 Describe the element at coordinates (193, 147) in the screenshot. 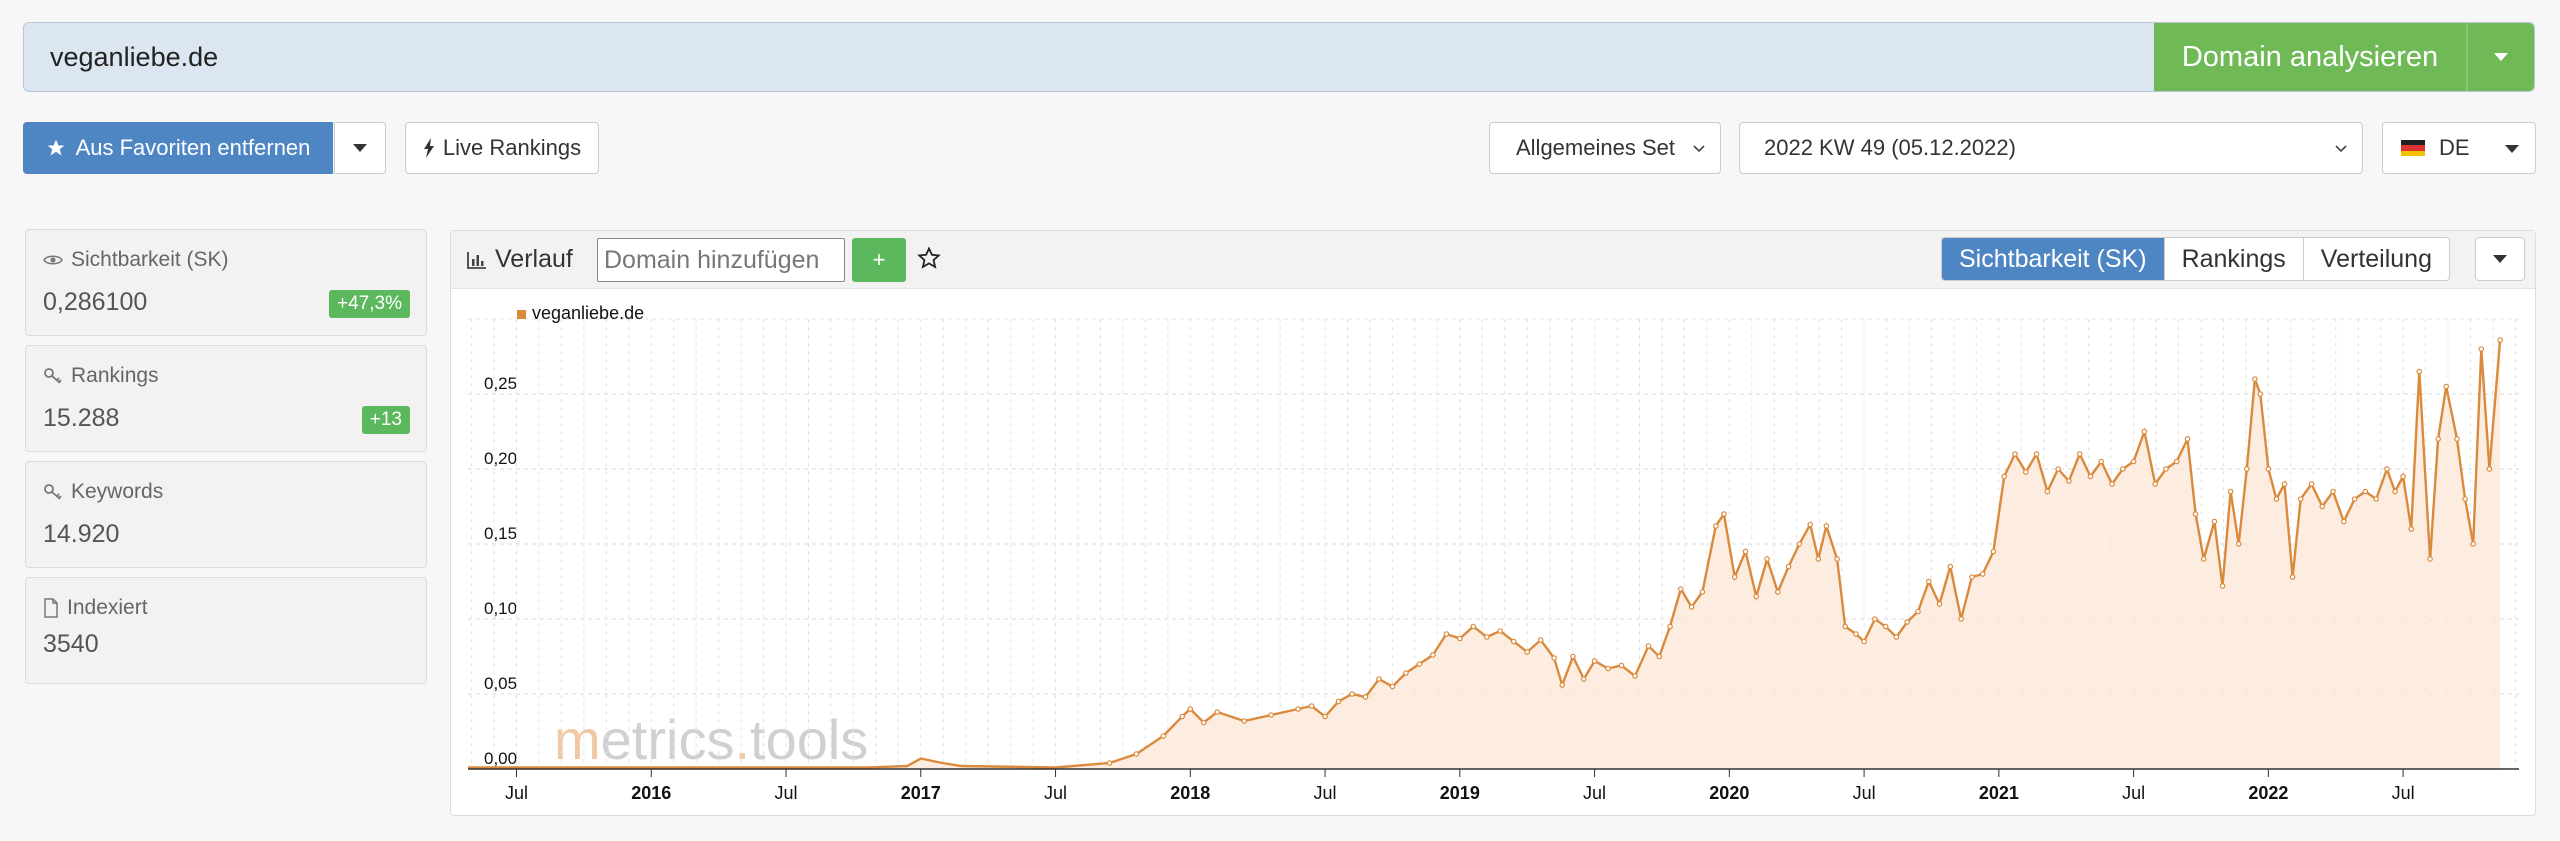

I see `remove-favorite-label: Aus Favoriten entfernen` at that location.